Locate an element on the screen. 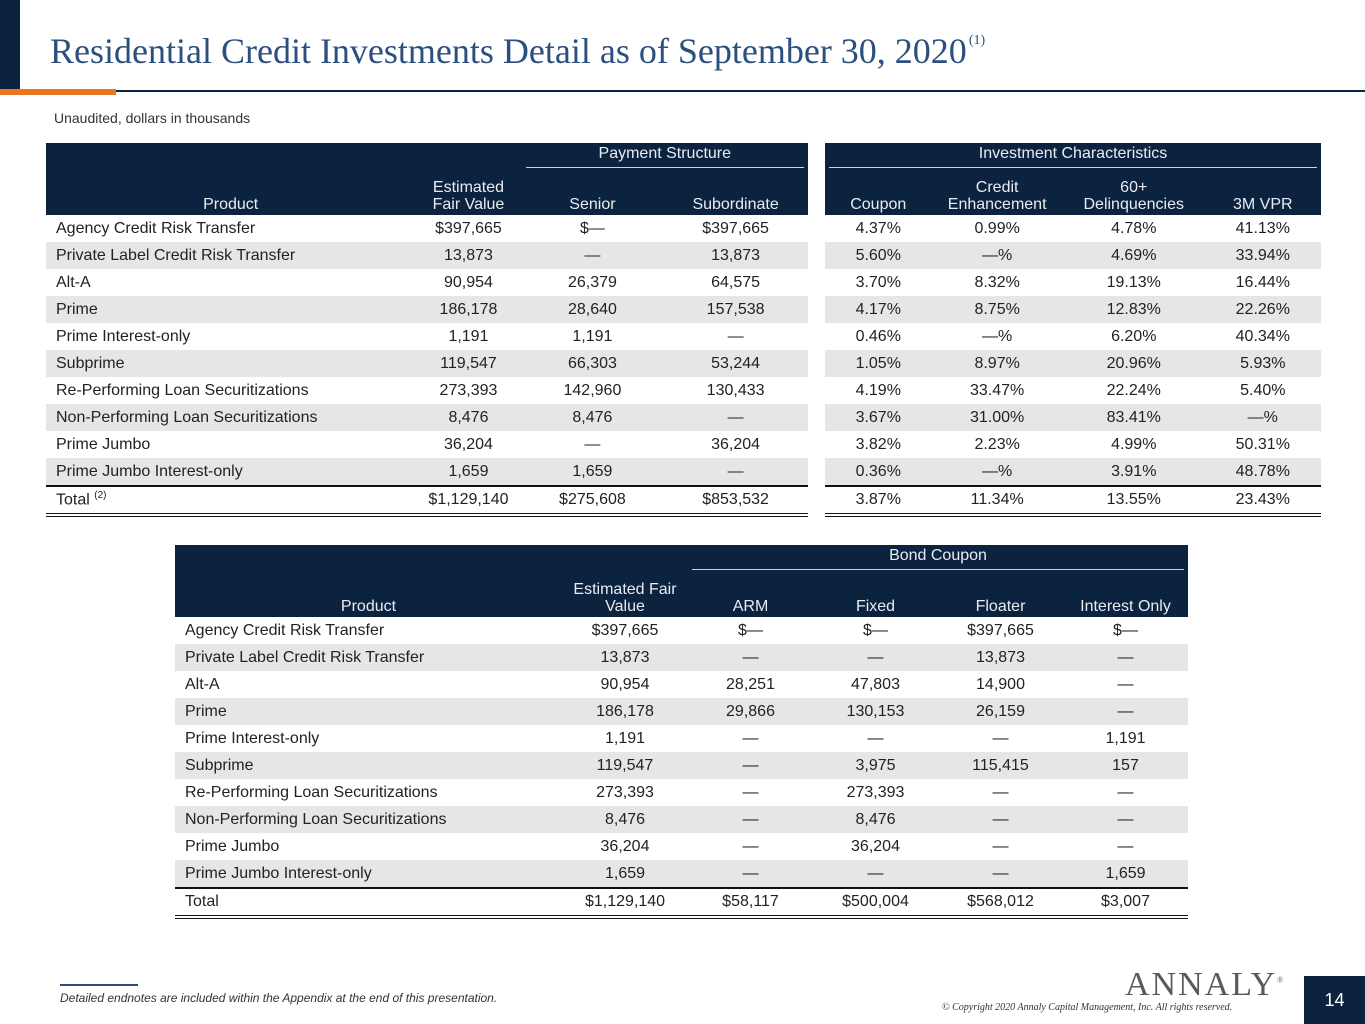 Image resolution: width=1365 pixels, height=1024 pixels. value-cell: 31.00% is located at coordinates (997, 417).